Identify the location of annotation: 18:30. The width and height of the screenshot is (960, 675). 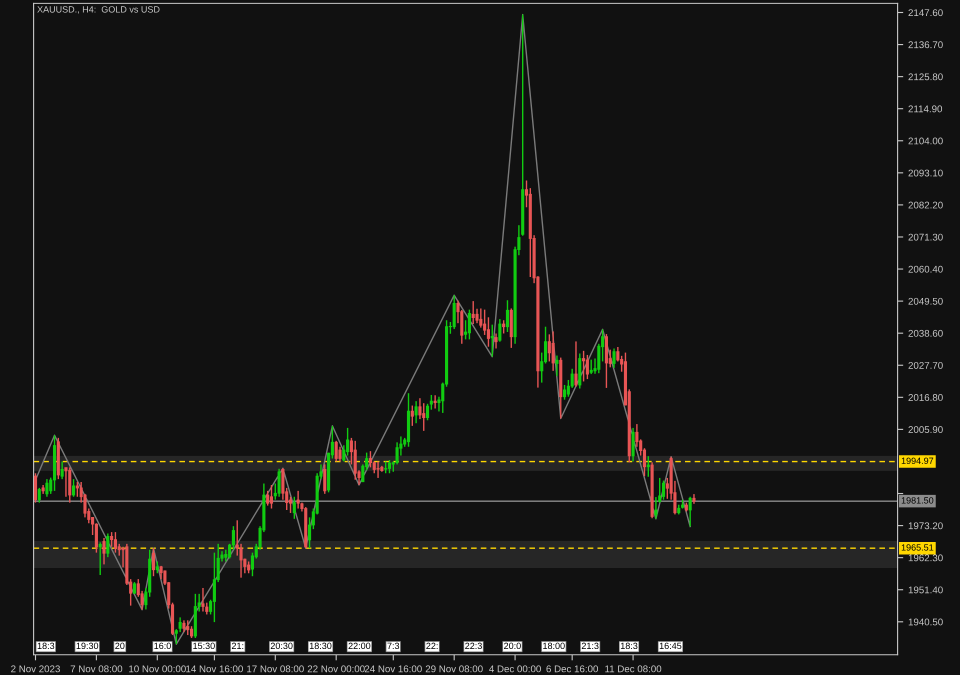
(321, 646).